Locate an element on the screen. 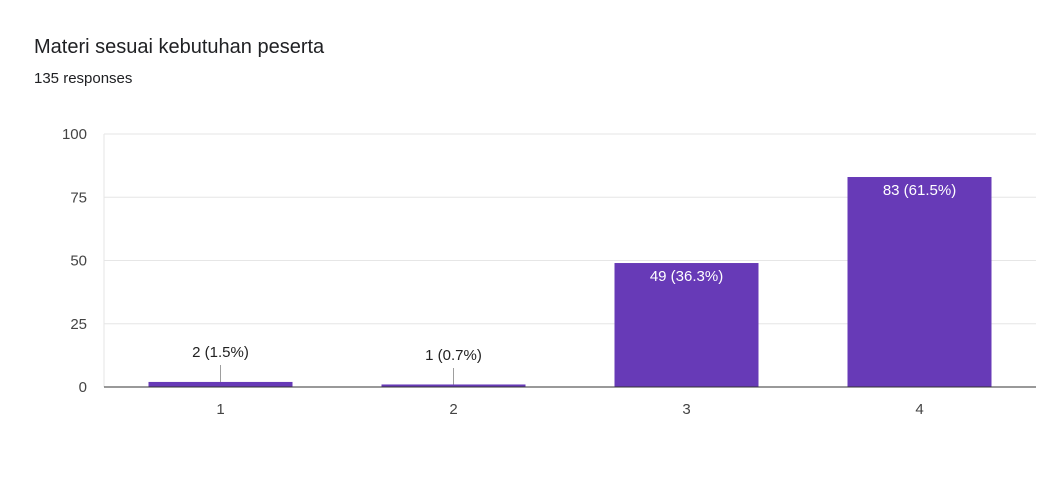  x-tick-label: 1 is located at coordinates (220, 409).